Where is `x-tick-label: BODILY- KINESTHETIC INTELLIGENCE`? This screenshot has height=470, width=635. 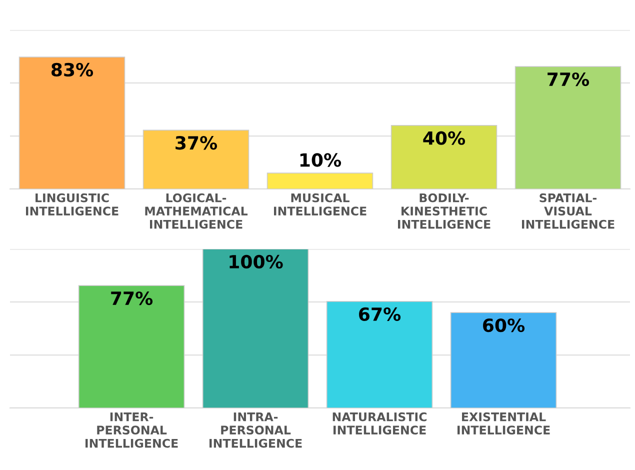
x-tick-label: BODILY- KINESTHETIC INTELLIGENCE is located at coordinates (444, 211).